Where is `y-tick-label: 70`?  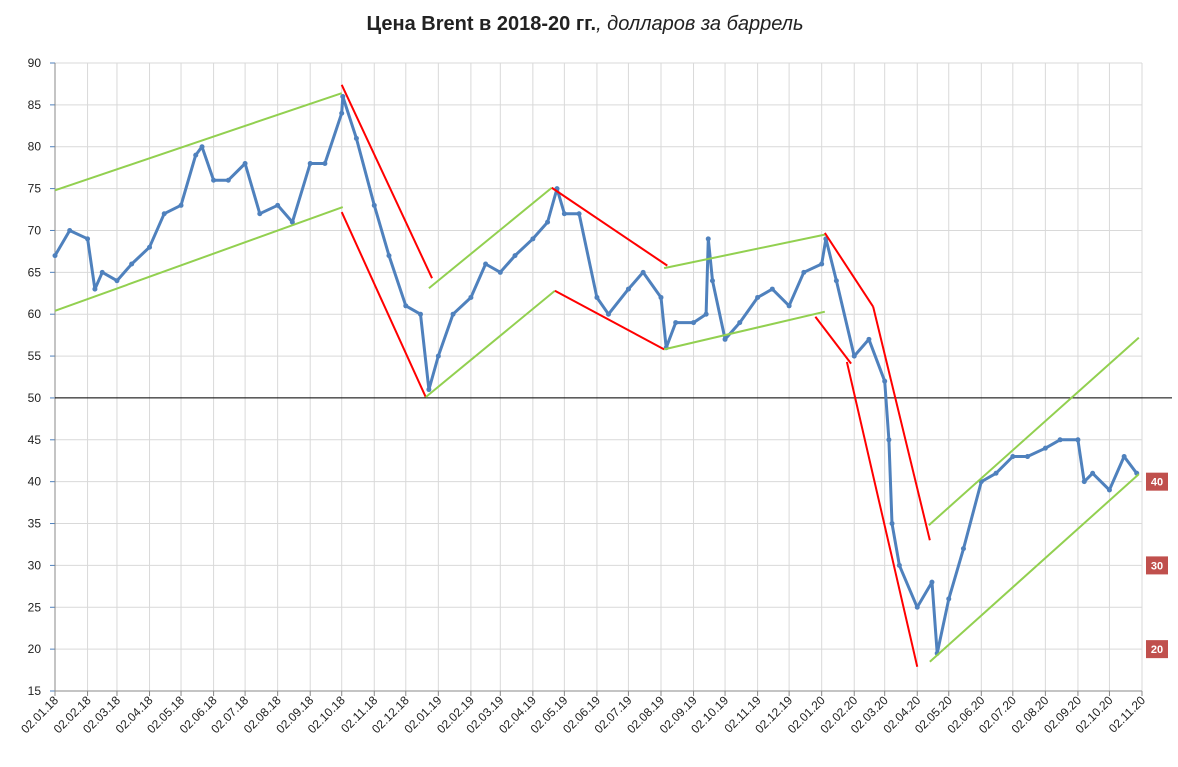
y-tick-label: 70 is located at coordinates (35, 230).